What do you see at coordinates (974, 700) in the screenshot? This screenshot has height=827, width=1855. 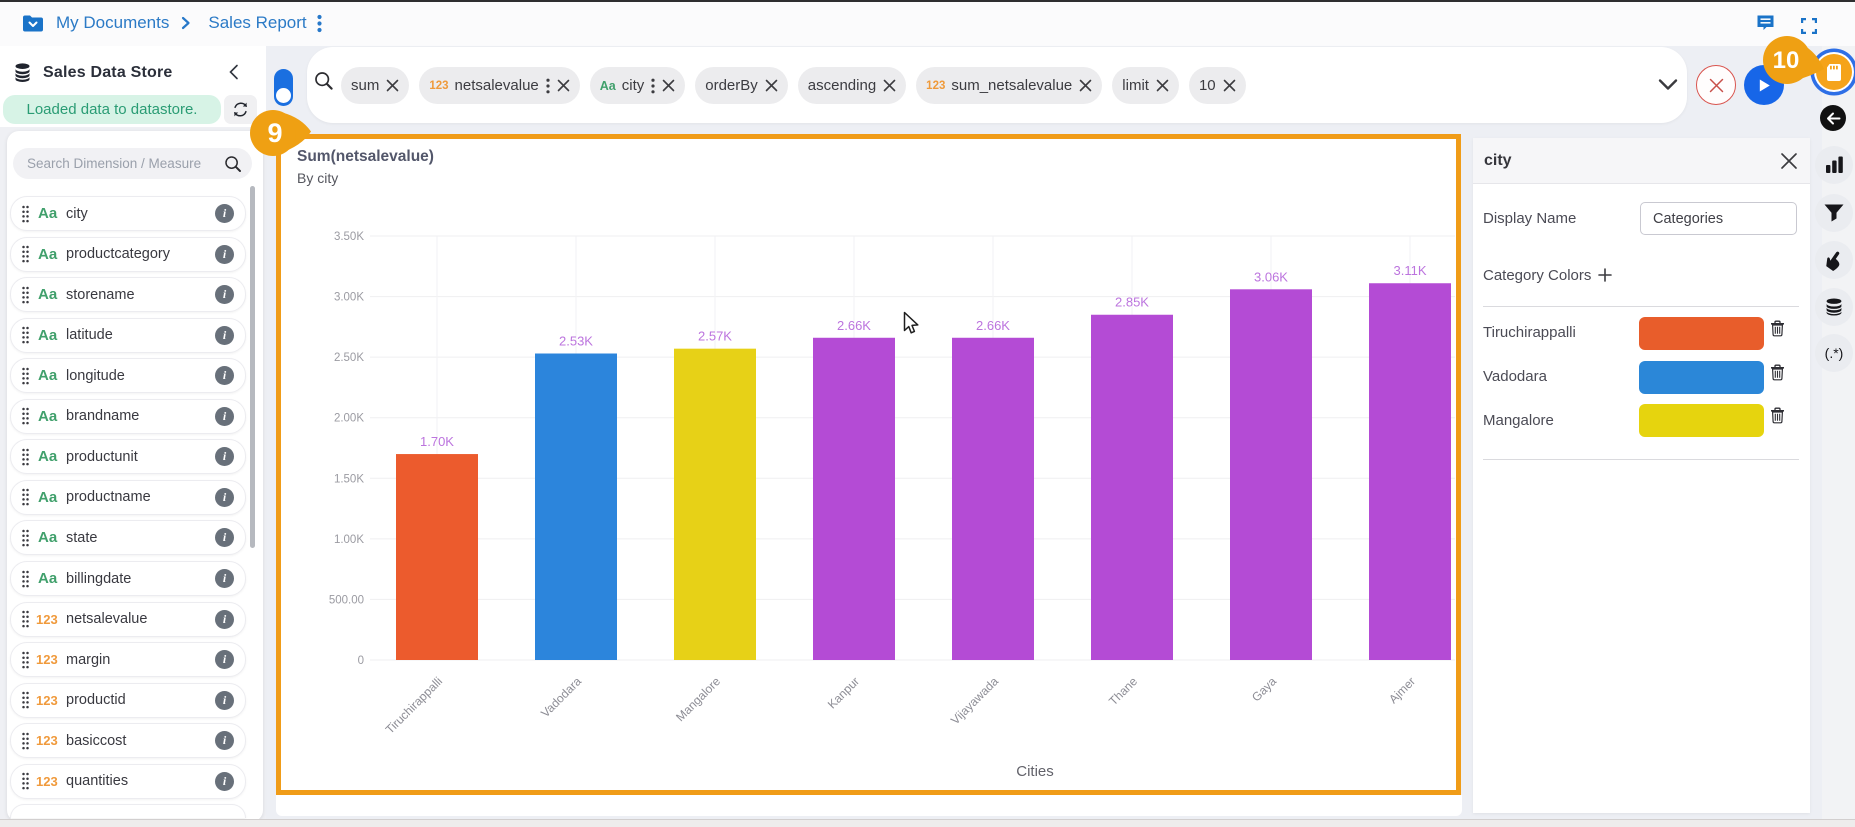 I see `svg-text: Vijayawada` at bounding box center [974, 700].